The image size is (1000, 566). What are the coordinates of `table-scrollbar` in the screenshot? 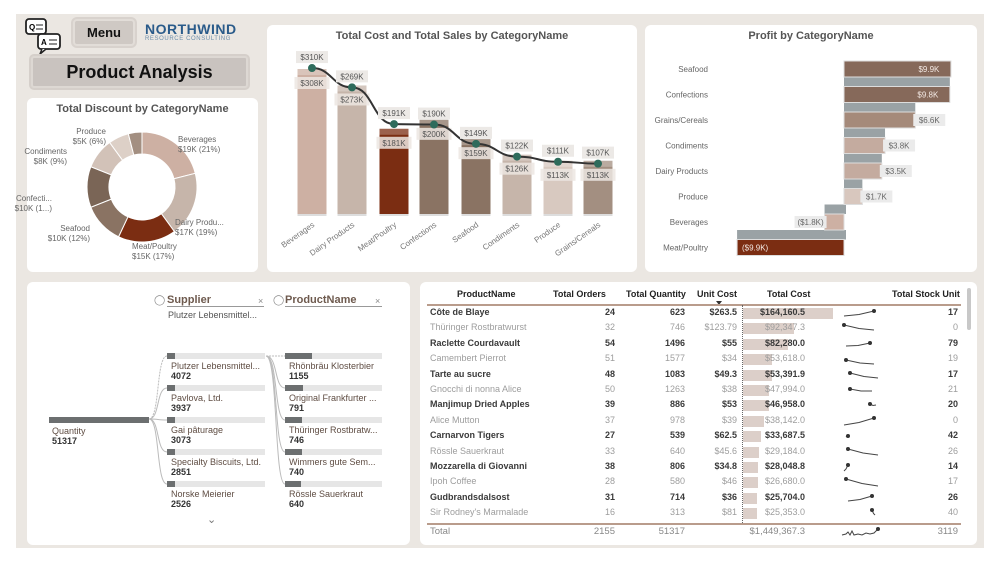 It's located at (969, 309).